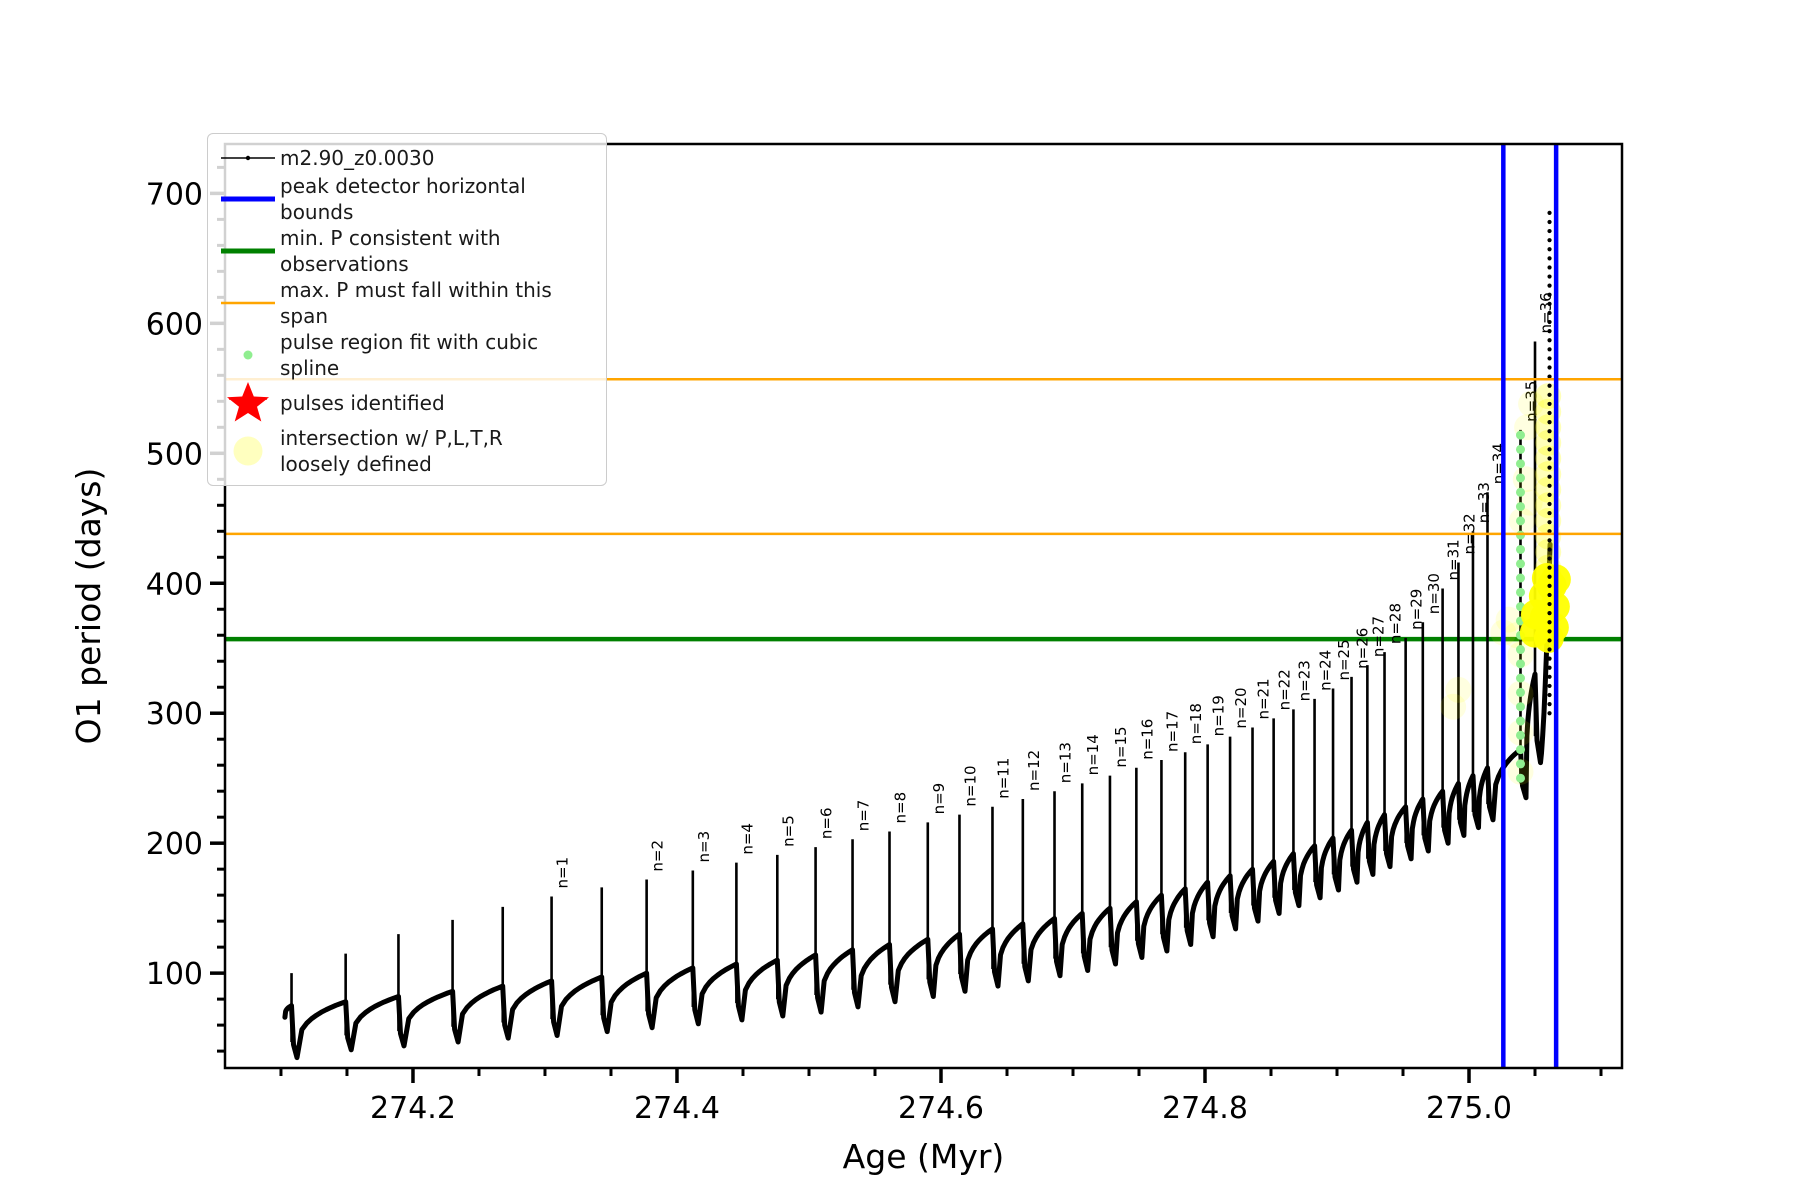 This screenshot has width=1800, height=1200. I want to click on legend-item-label: min. P consistent with observations, so click(390, 251).